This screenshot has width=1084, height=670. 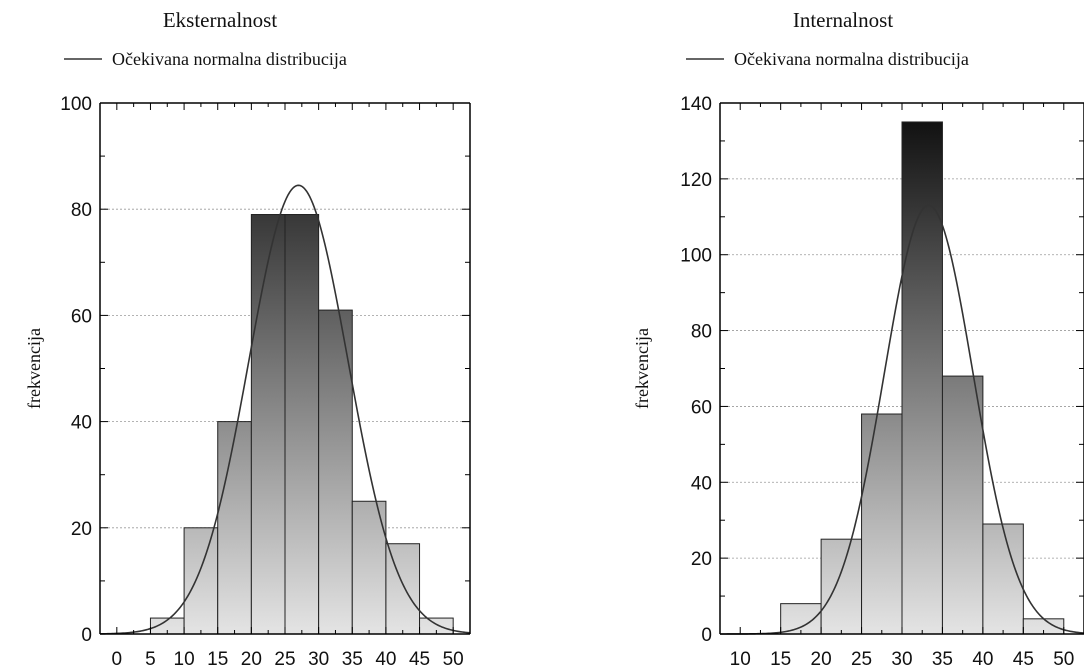 I want to click on x-tick-label: 0, so click(x=117, y=659).